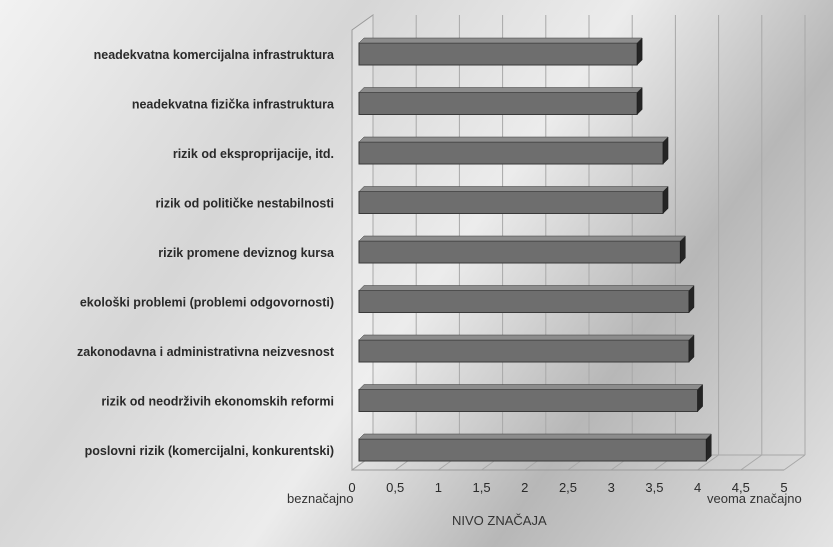  I want to click on category-label: rizik od neodrživih ekonomskih reformi, so click(217, 402).